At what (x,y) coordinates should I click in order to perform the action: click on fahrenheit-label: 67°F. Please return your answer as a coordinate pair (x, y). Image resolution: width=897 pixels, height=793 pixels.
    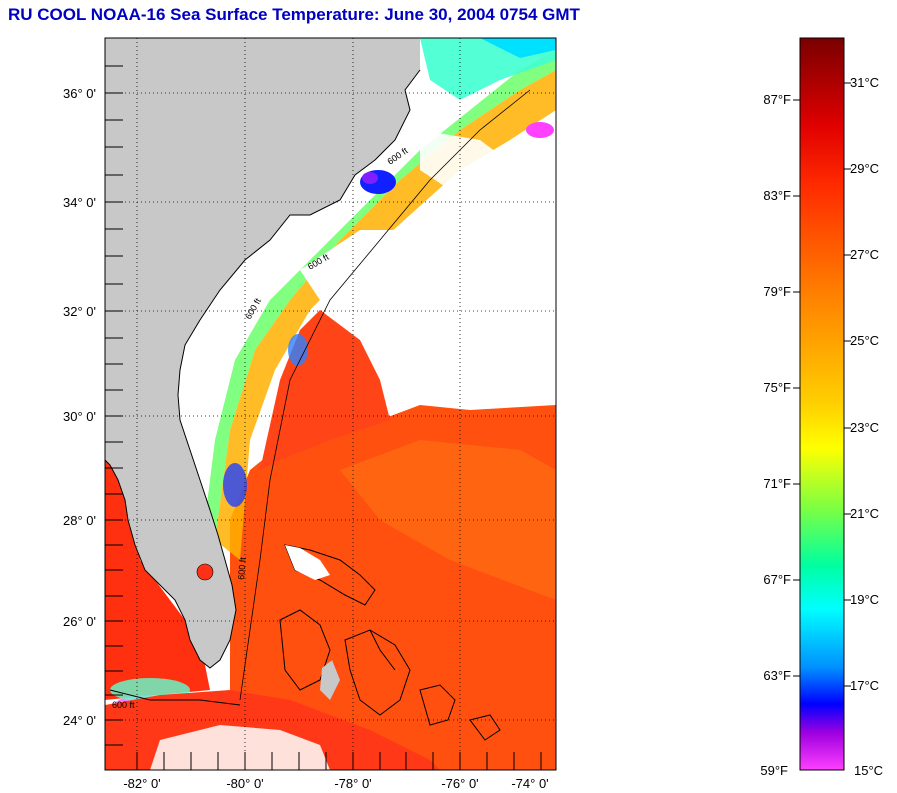
    Looking at the image, I should click on (777, 579).